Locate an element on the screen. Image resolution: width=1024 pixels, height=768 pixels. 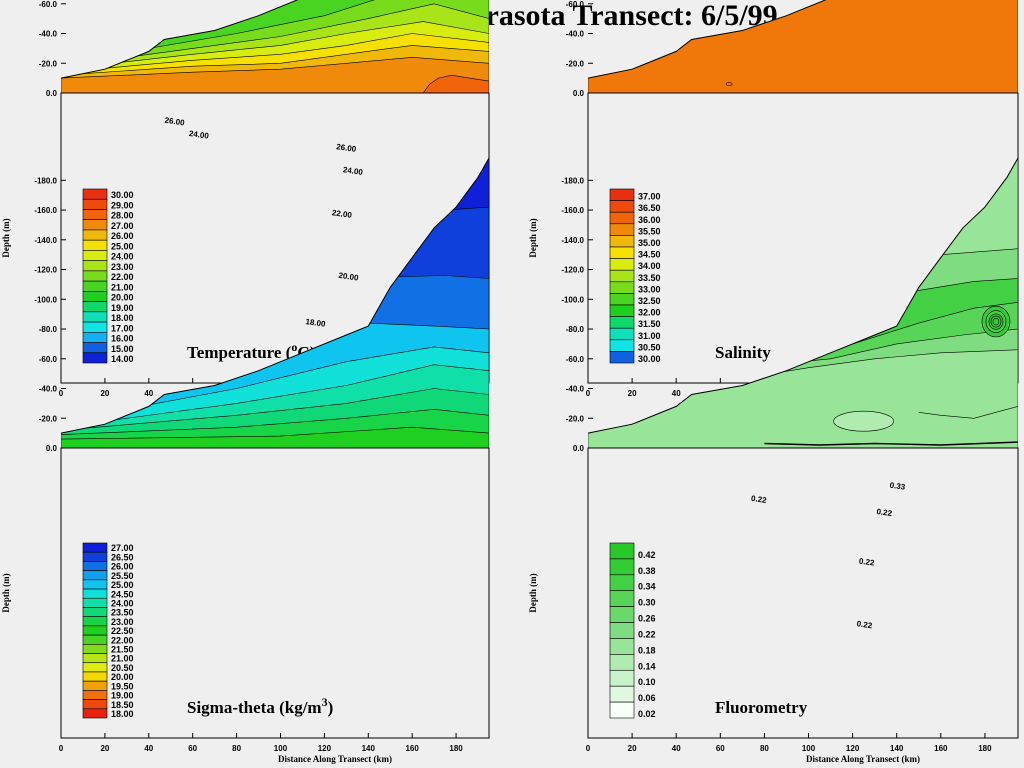
y-tick-label: -20.0 is located at coordinates (575, 63).